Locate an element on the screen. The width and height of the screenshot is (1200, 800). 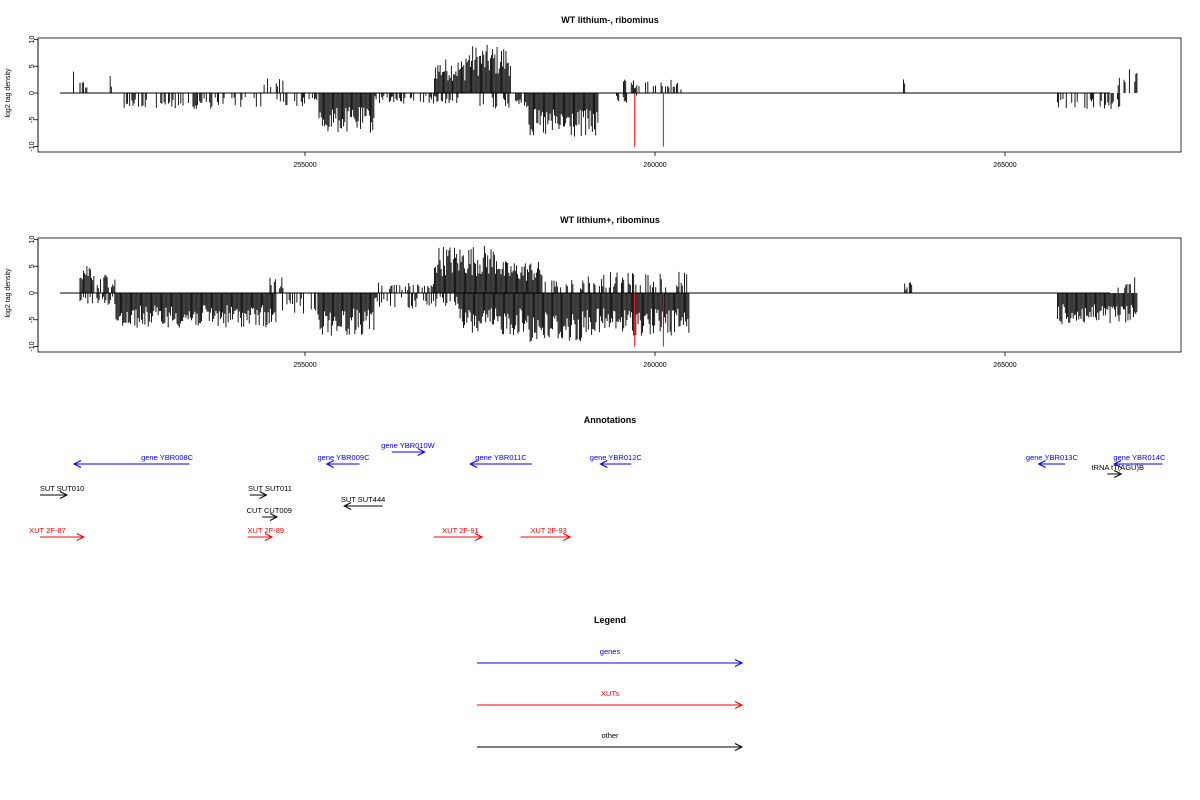
legend: Legend genes XUTs other is located at coordinates (610, 683).